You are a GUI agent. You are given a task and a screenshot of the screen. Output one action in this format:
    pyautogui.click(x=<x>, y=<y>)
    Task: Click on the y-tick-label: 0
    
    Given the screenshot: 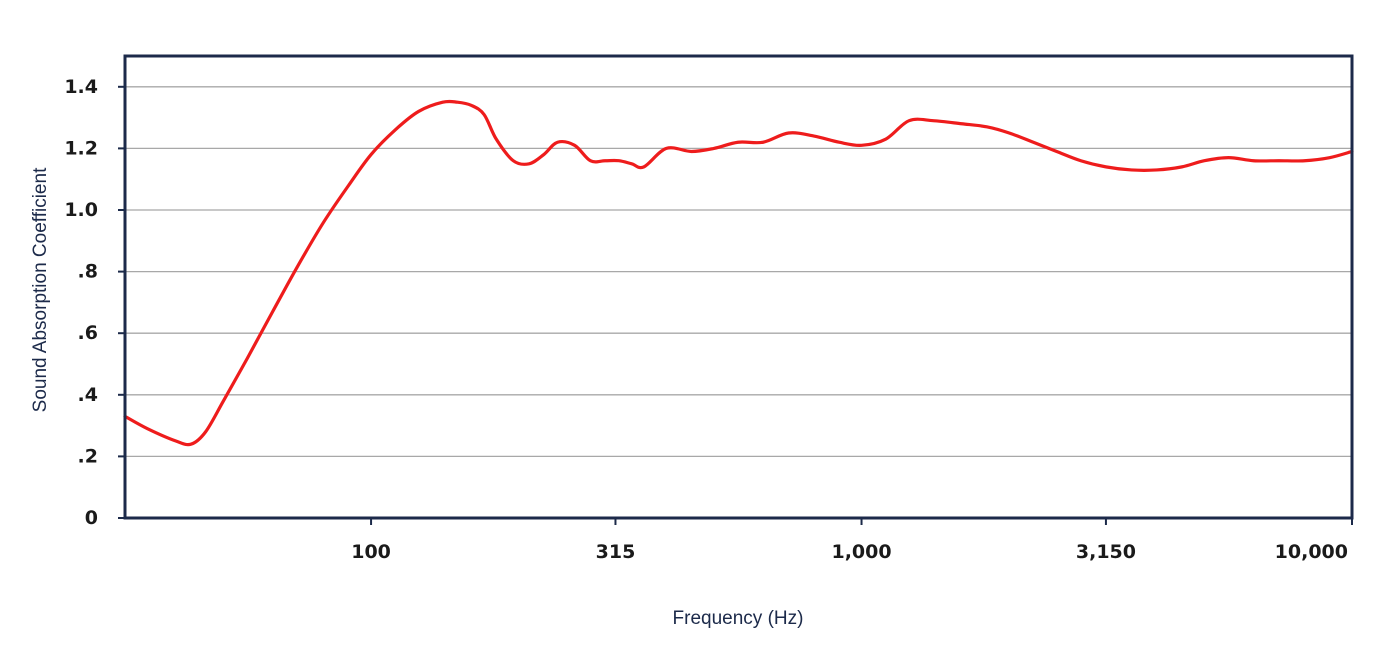 What is the action you would take?
    pyautogui.click(x=91, y=518)
    